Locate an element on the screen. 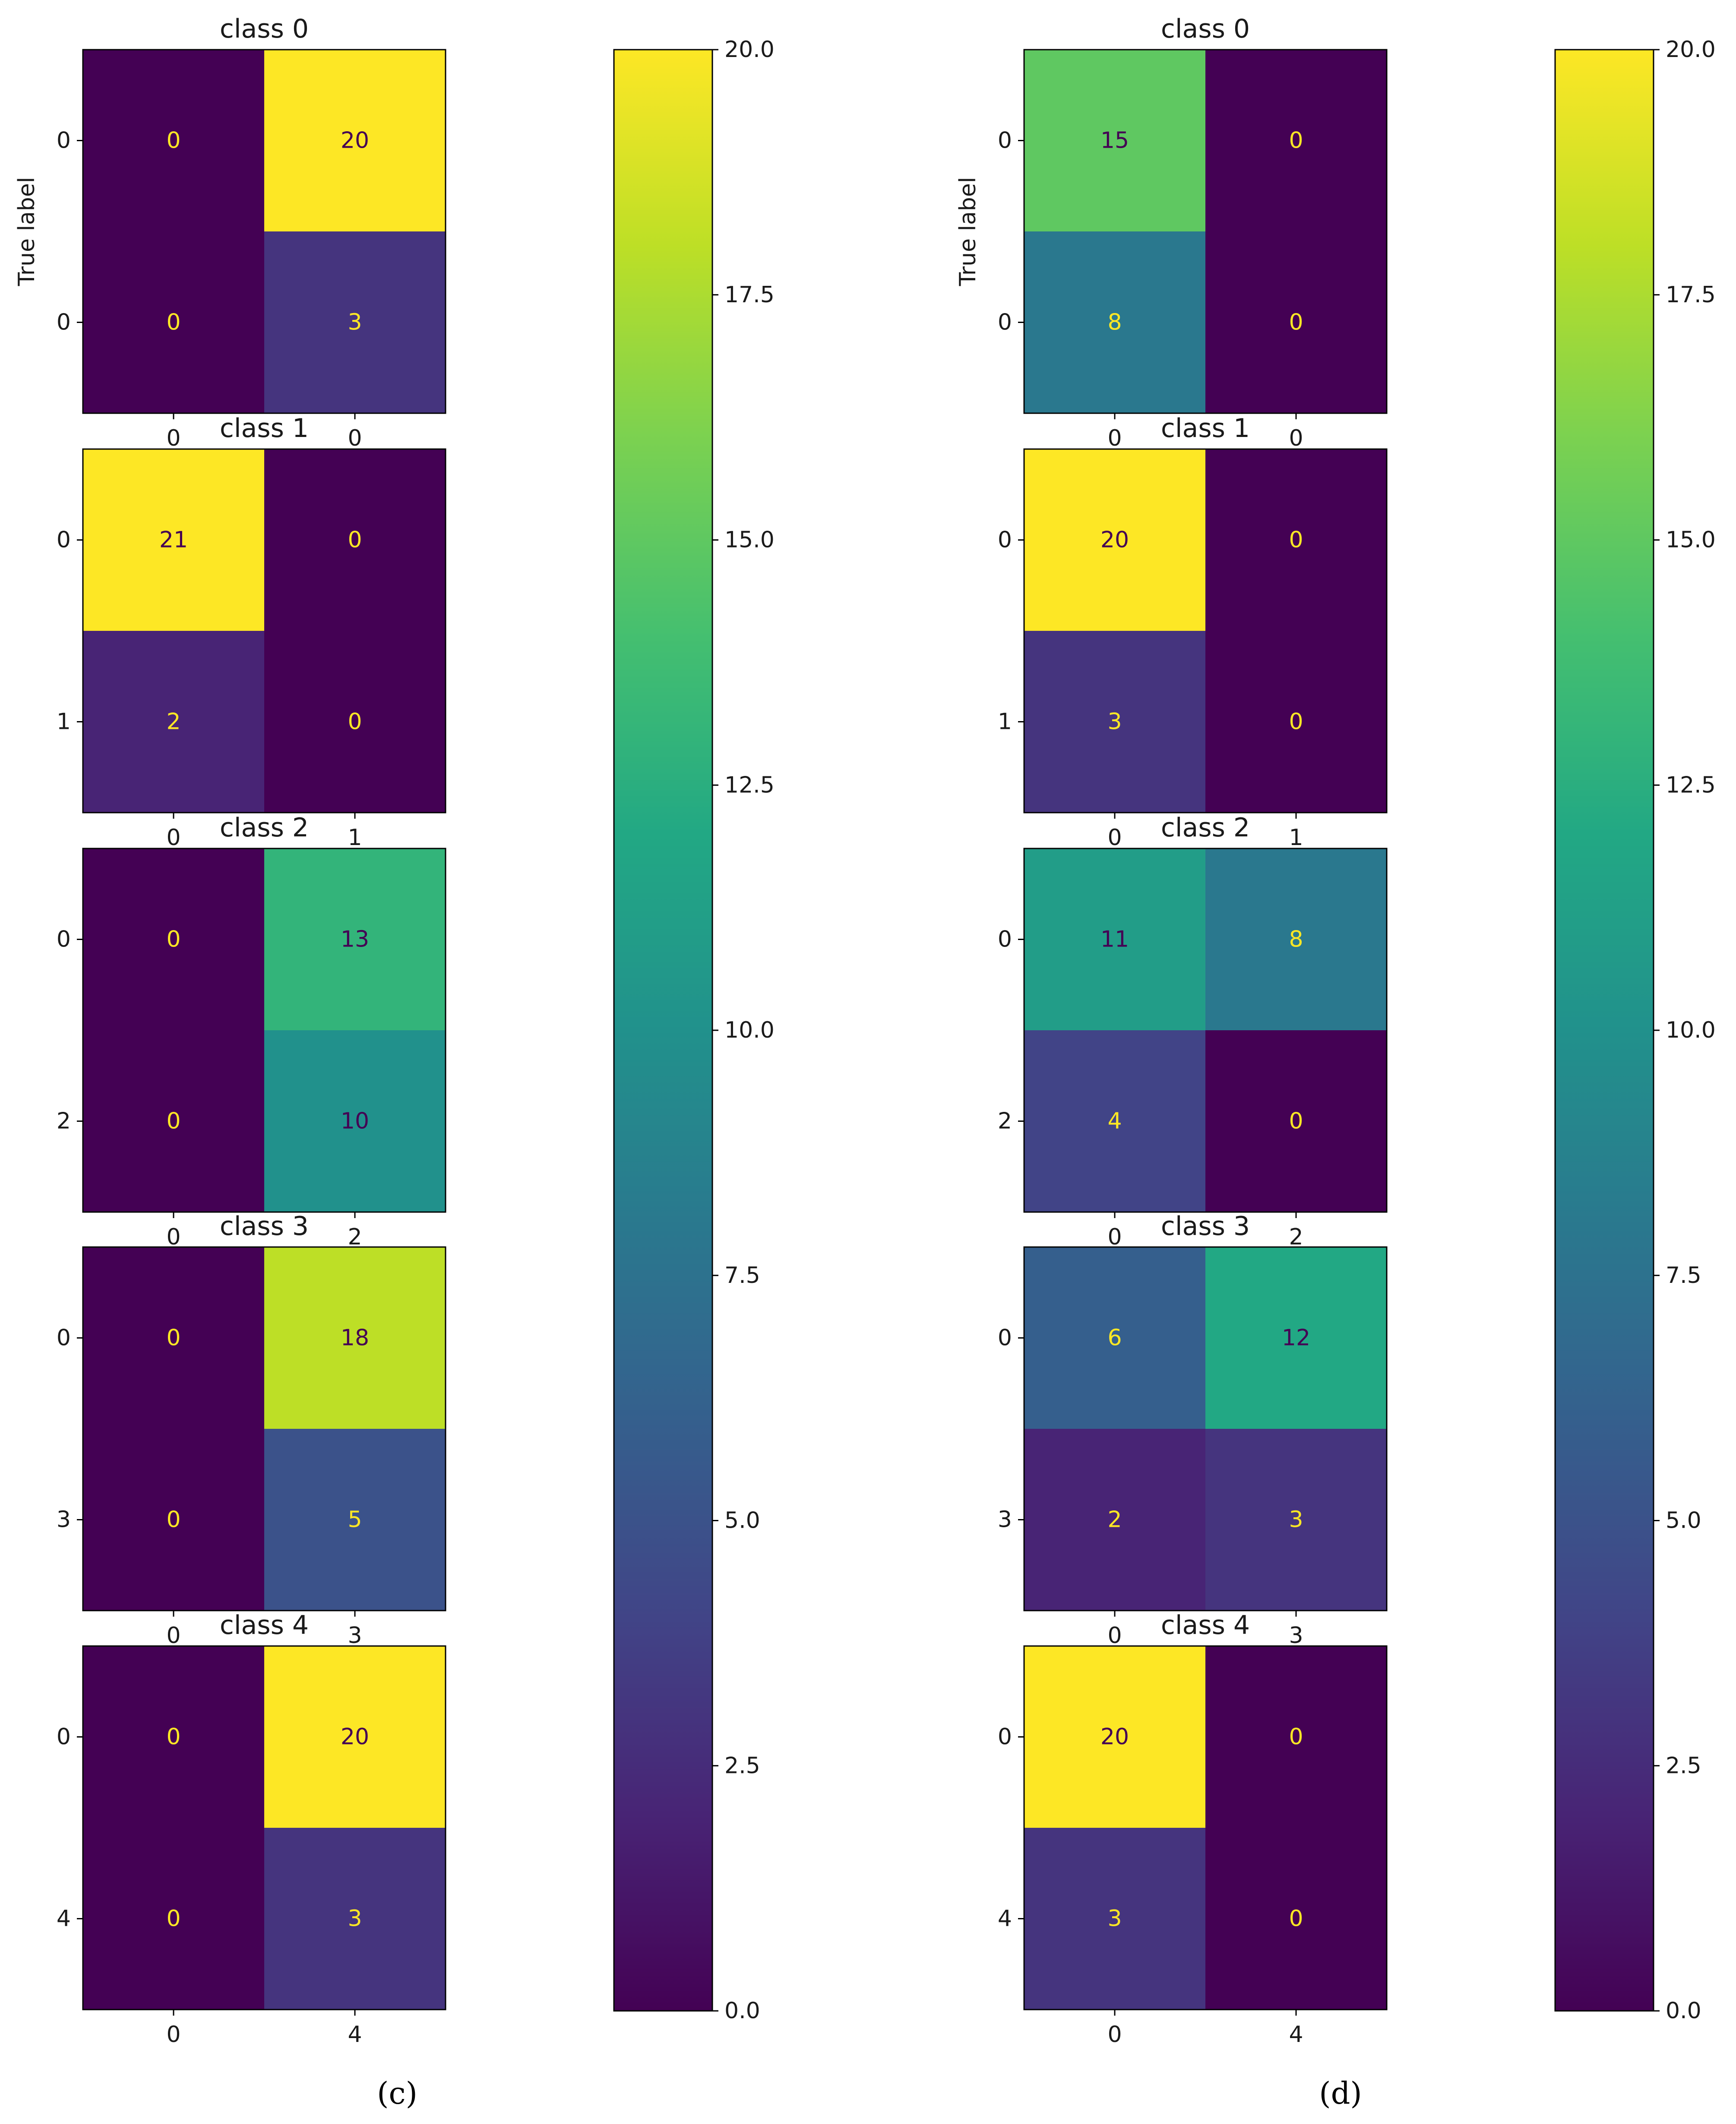  confusion-matrix-4: 20 0 3 0 class 4 0 4 0 4 is located at coordinates (1193, 1829).